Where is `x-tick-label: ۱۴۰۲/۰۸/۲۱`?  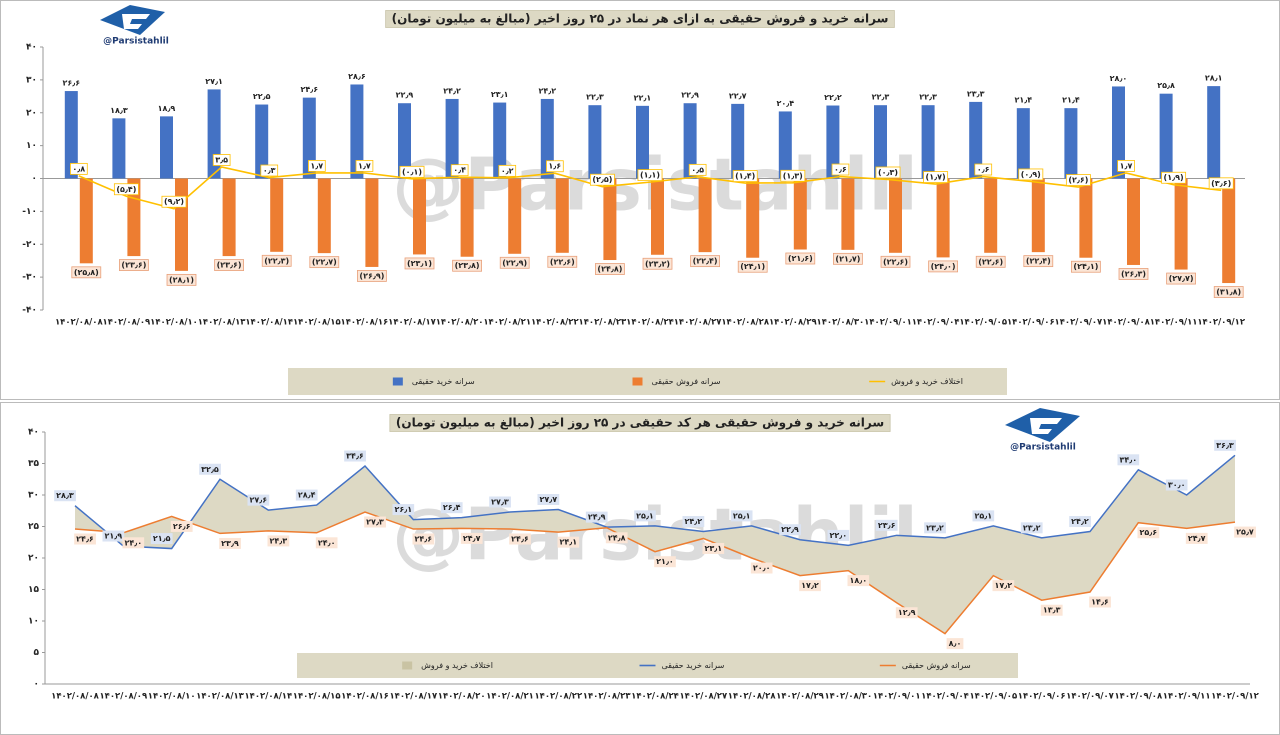 x-tick-label: ۱۴۰۲/۰۸/۲۱ is located at coordinates (507, 323).